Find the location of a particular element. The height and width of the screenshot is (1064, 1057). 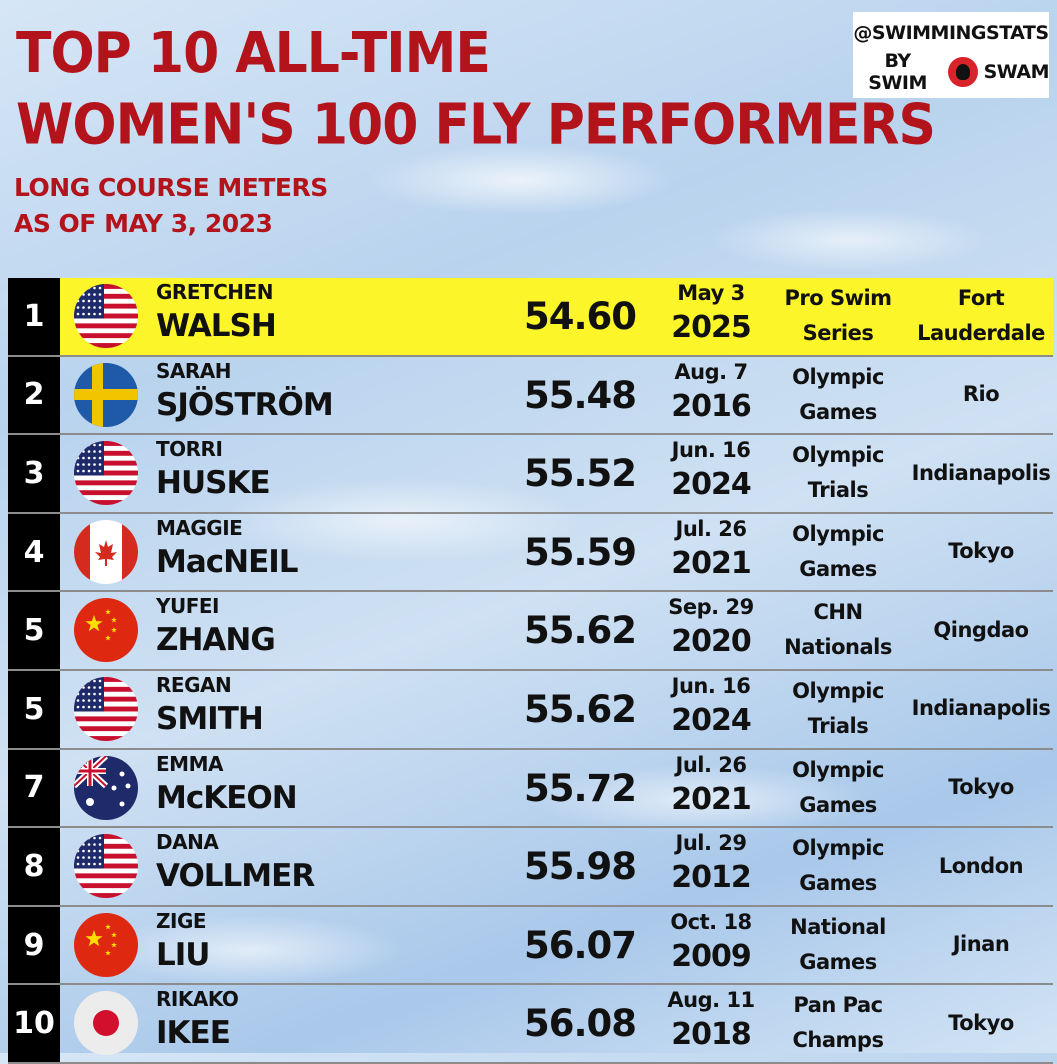

last-name: IKEE is located at coordinates (193, 1033).